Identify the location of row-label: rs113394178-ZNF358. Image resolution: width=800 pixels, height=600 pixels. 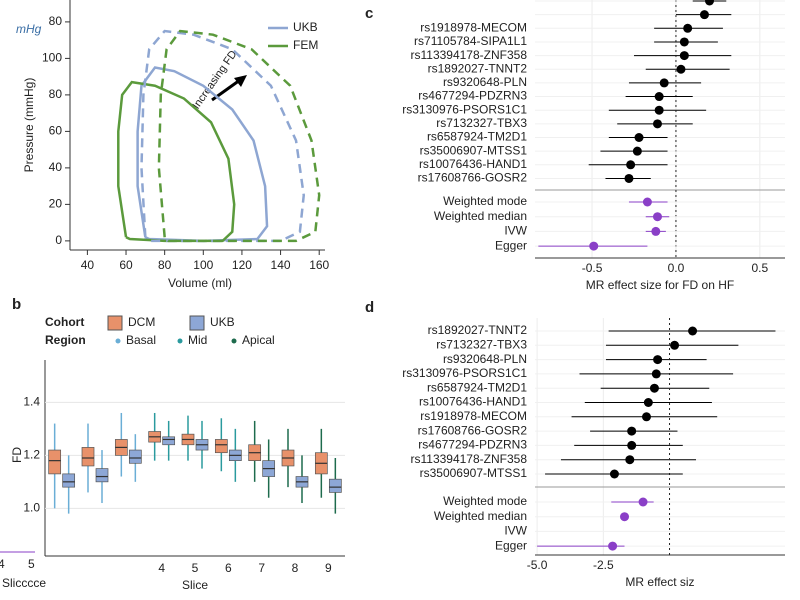
(468, 459).